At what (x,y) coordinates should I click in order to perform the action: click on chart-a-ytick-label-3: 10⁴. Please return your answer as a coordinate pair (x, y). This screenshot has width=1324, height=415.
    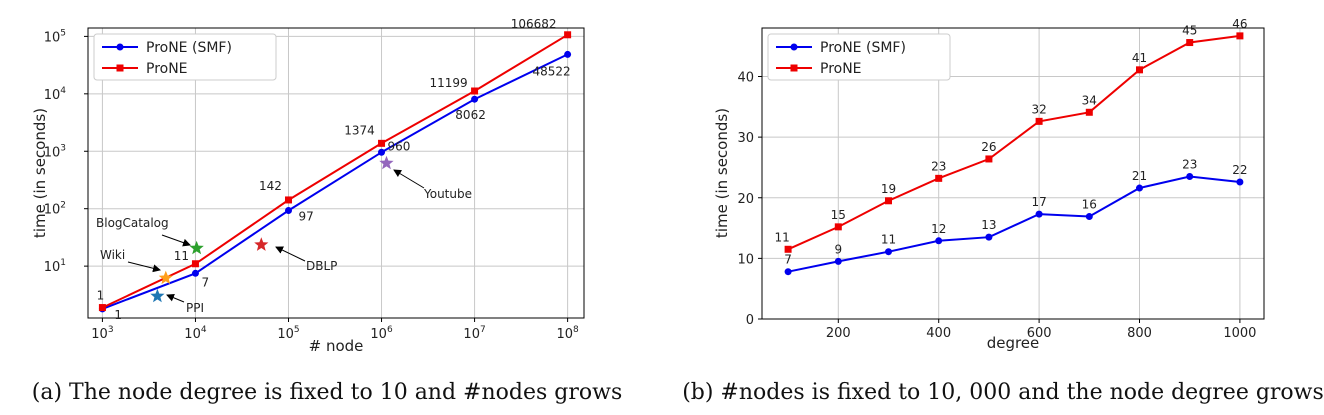
    Looking at the image, I should click on (55, 94).